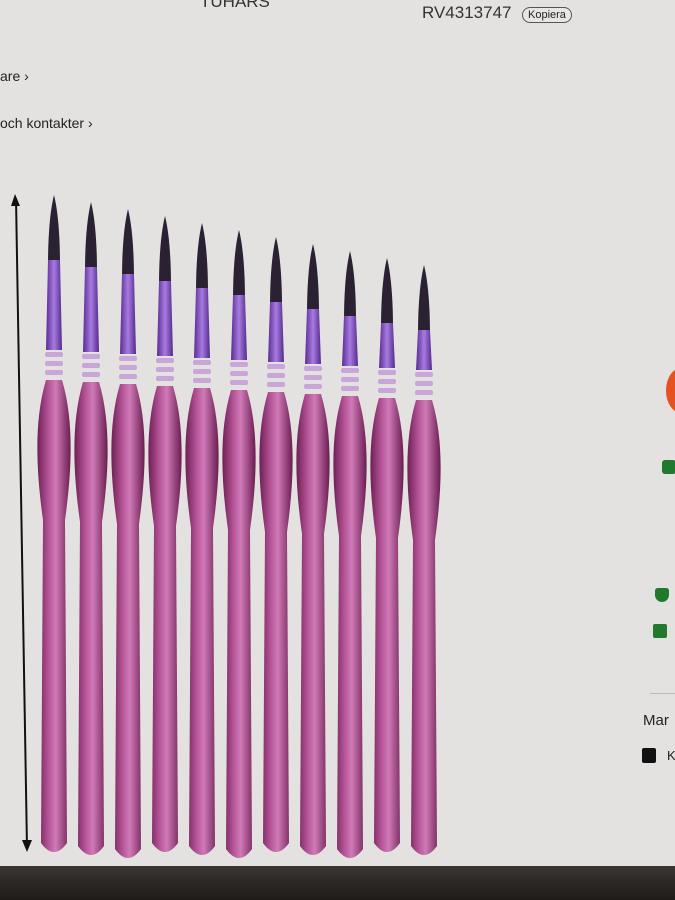  Describe the element at coordinates (46, 123) in the screenshot. I see `contact-link: och kontakter ›` at that location.